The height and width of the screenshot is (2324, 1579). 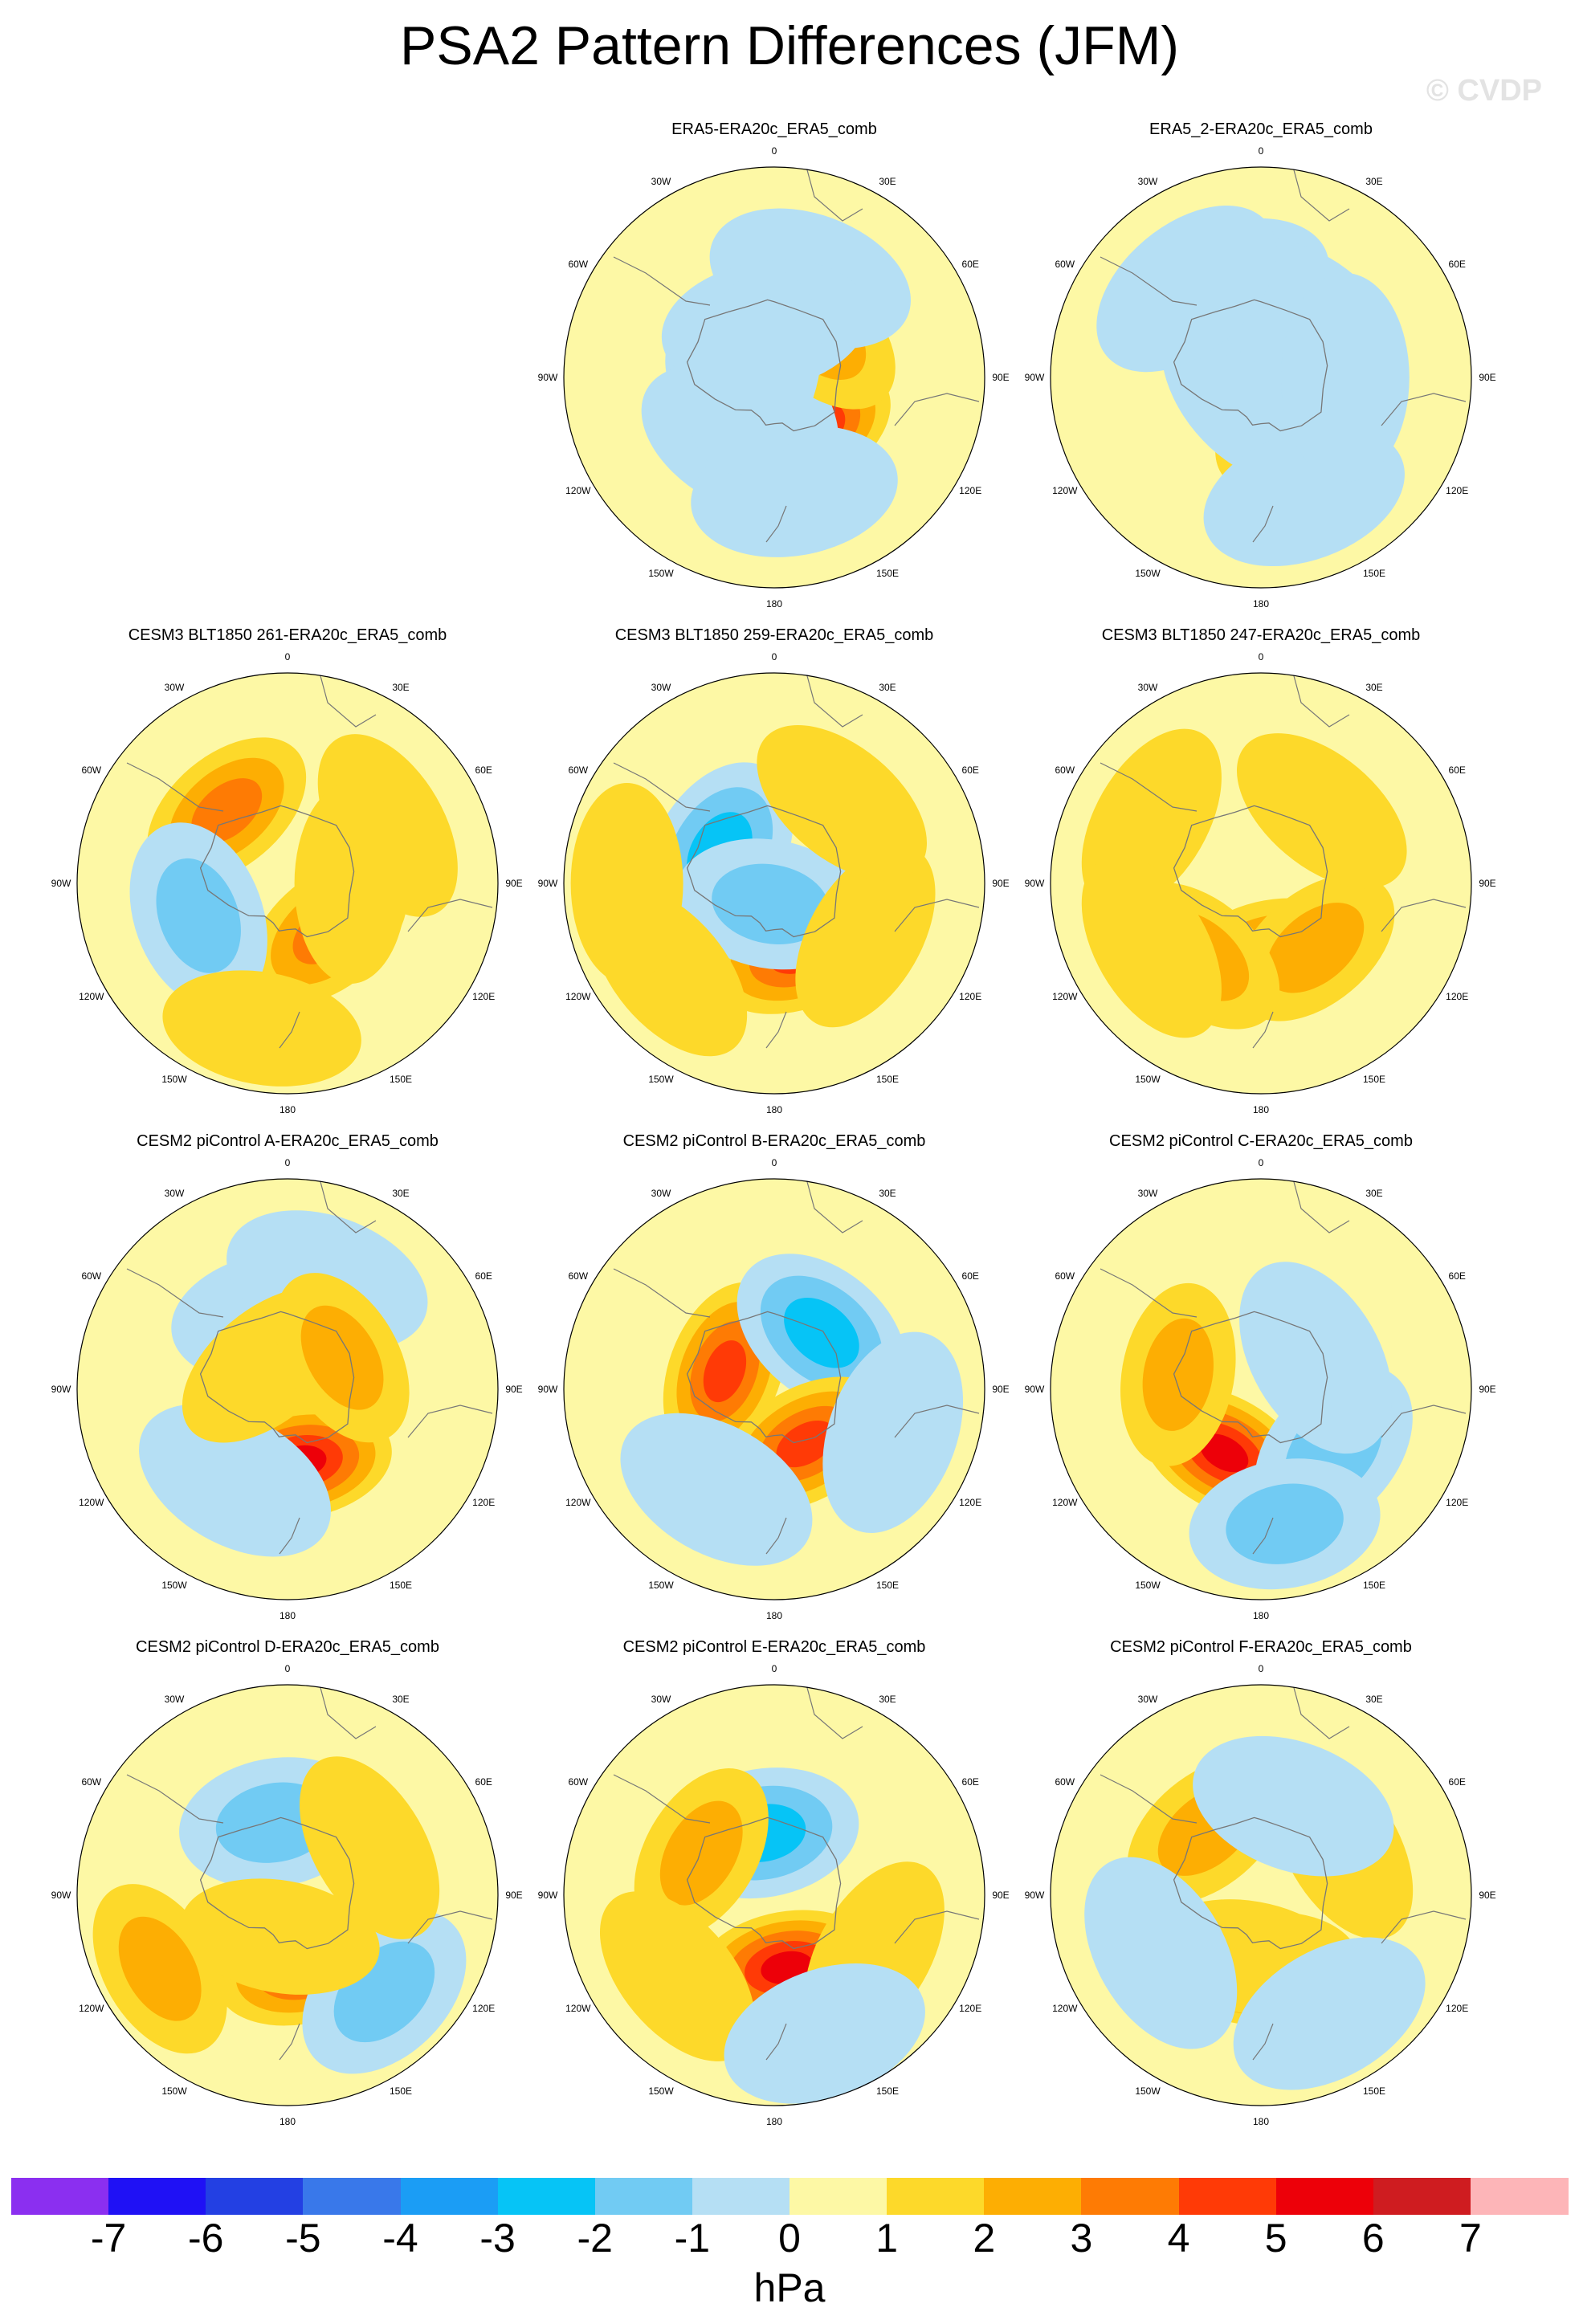 I want to click on colorbar, so click(x=790, y=2196).